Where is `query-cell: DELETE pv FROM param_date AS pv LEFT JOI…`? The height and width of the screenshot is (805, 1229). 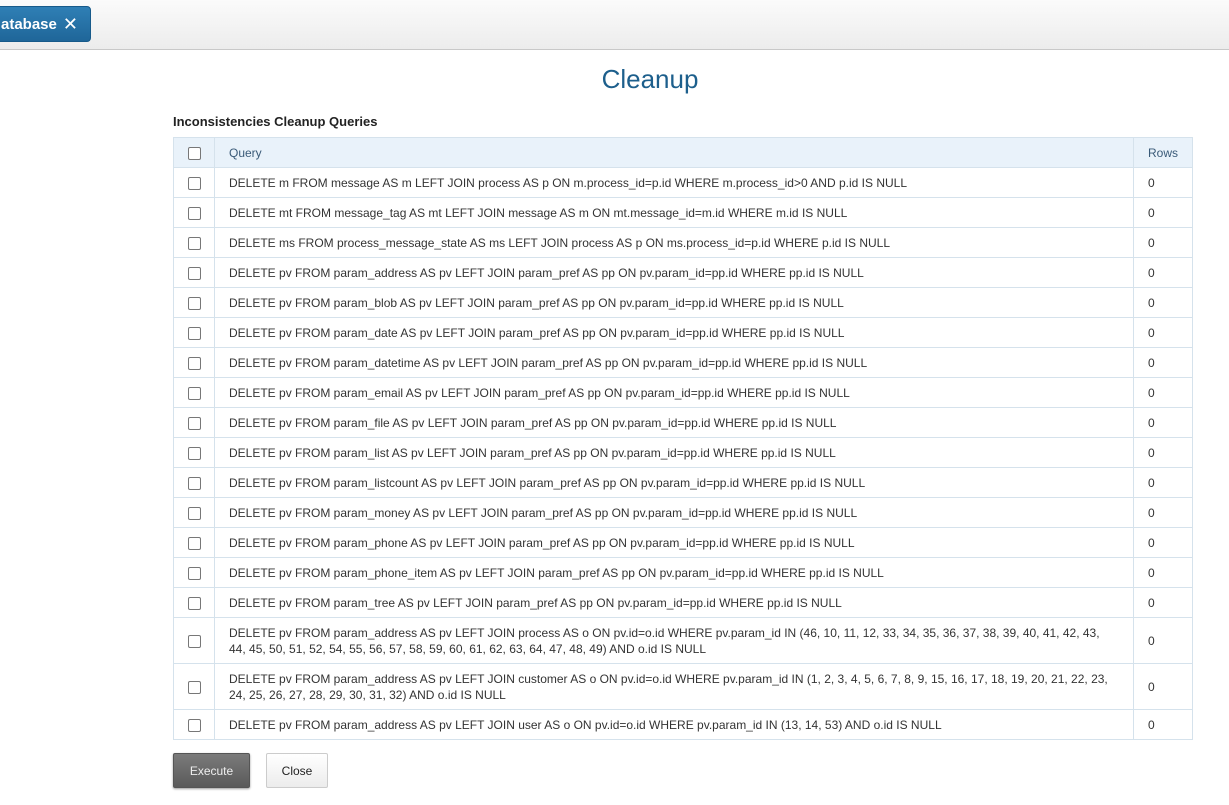 query-cell: DELETE pv FROM param_date AS pv LEFT JOI… is located at coordinates (674, 332).